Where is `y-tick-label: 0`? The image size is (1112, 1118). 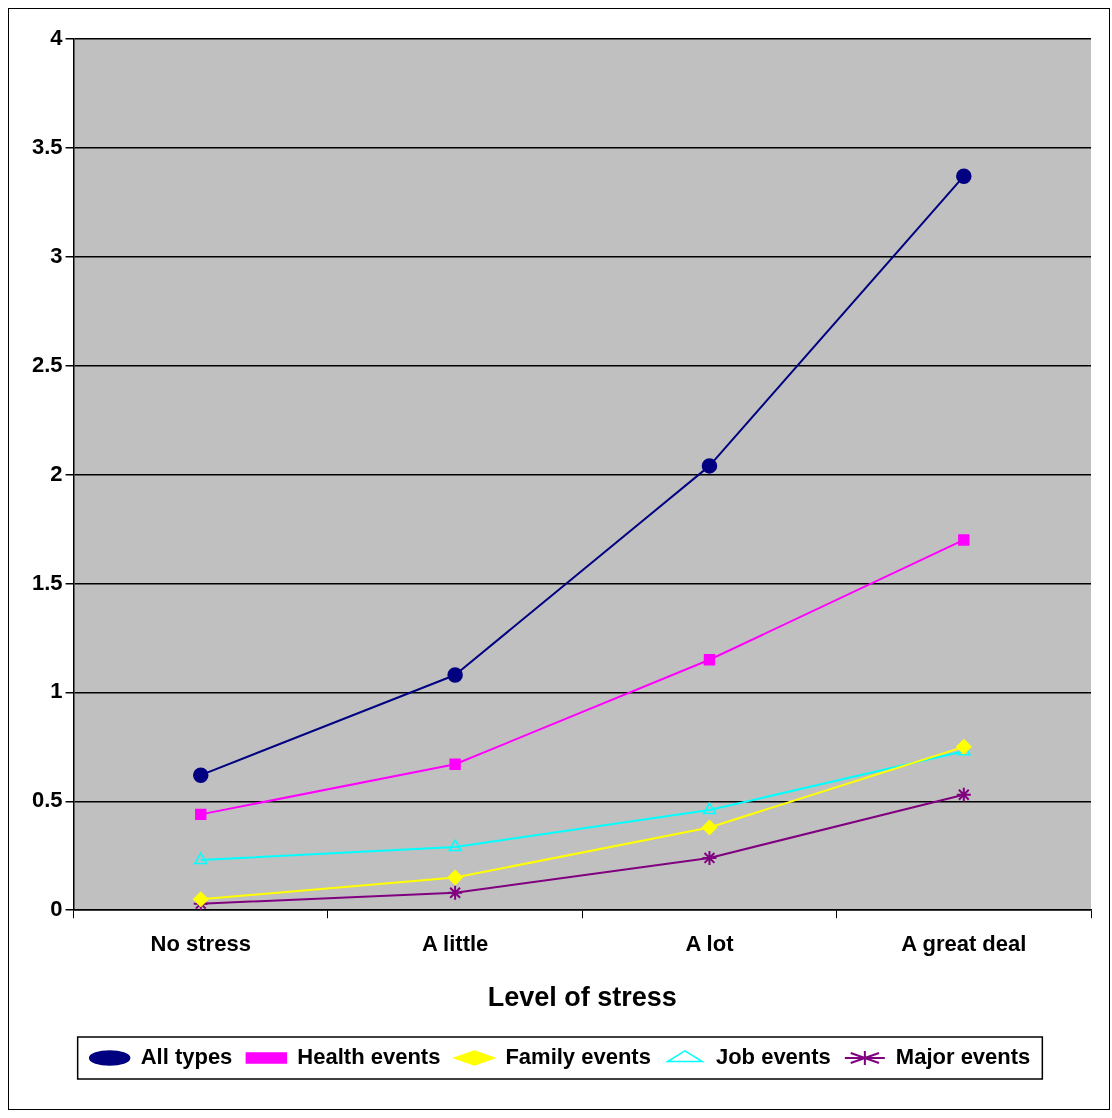
y-tick-label: 0 is located at coordinates (56, 909).